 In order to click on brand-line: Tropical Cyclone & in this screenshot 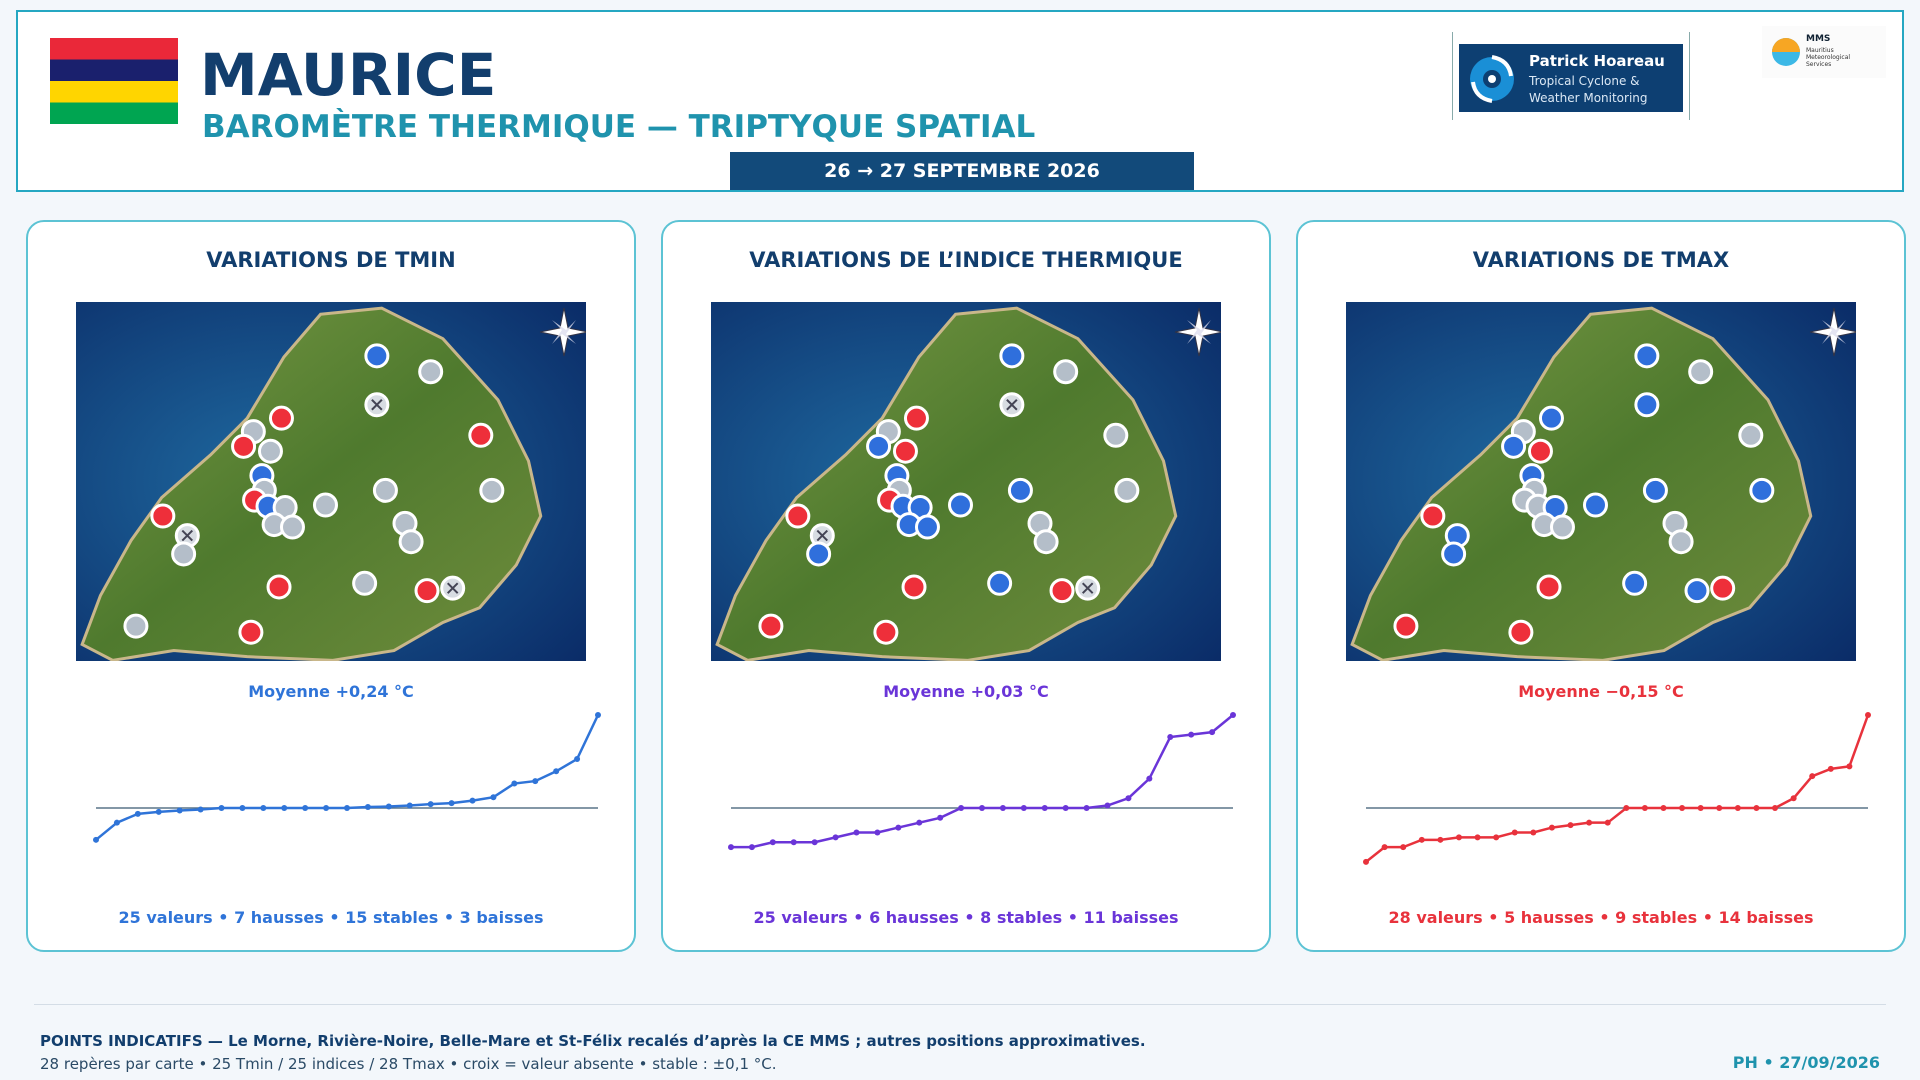, I will do `click(1584, 81)`.